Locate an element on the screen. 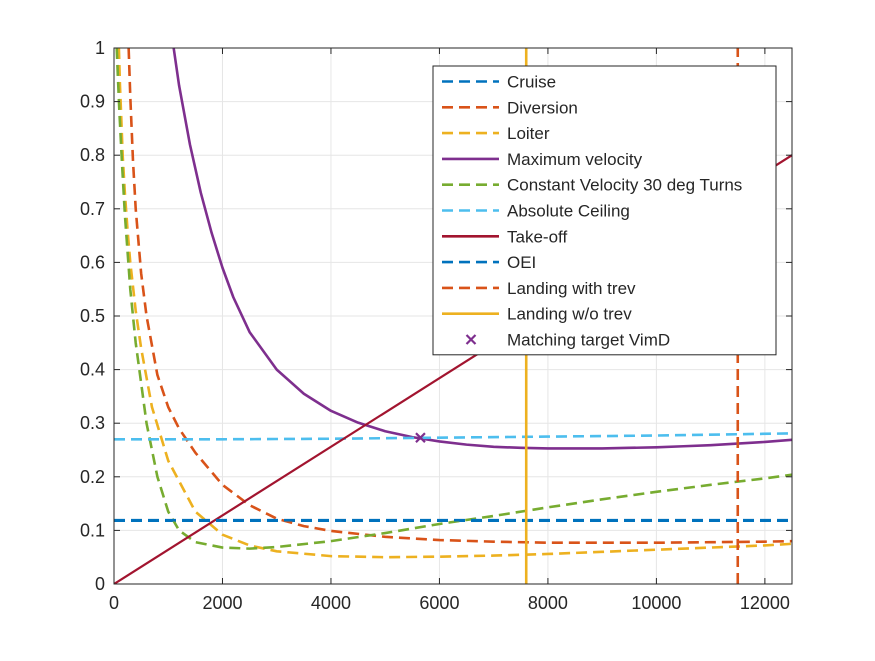 The height and width of the screenshot is (661, 875). marker-stroke is located at coordinates (420, 437).